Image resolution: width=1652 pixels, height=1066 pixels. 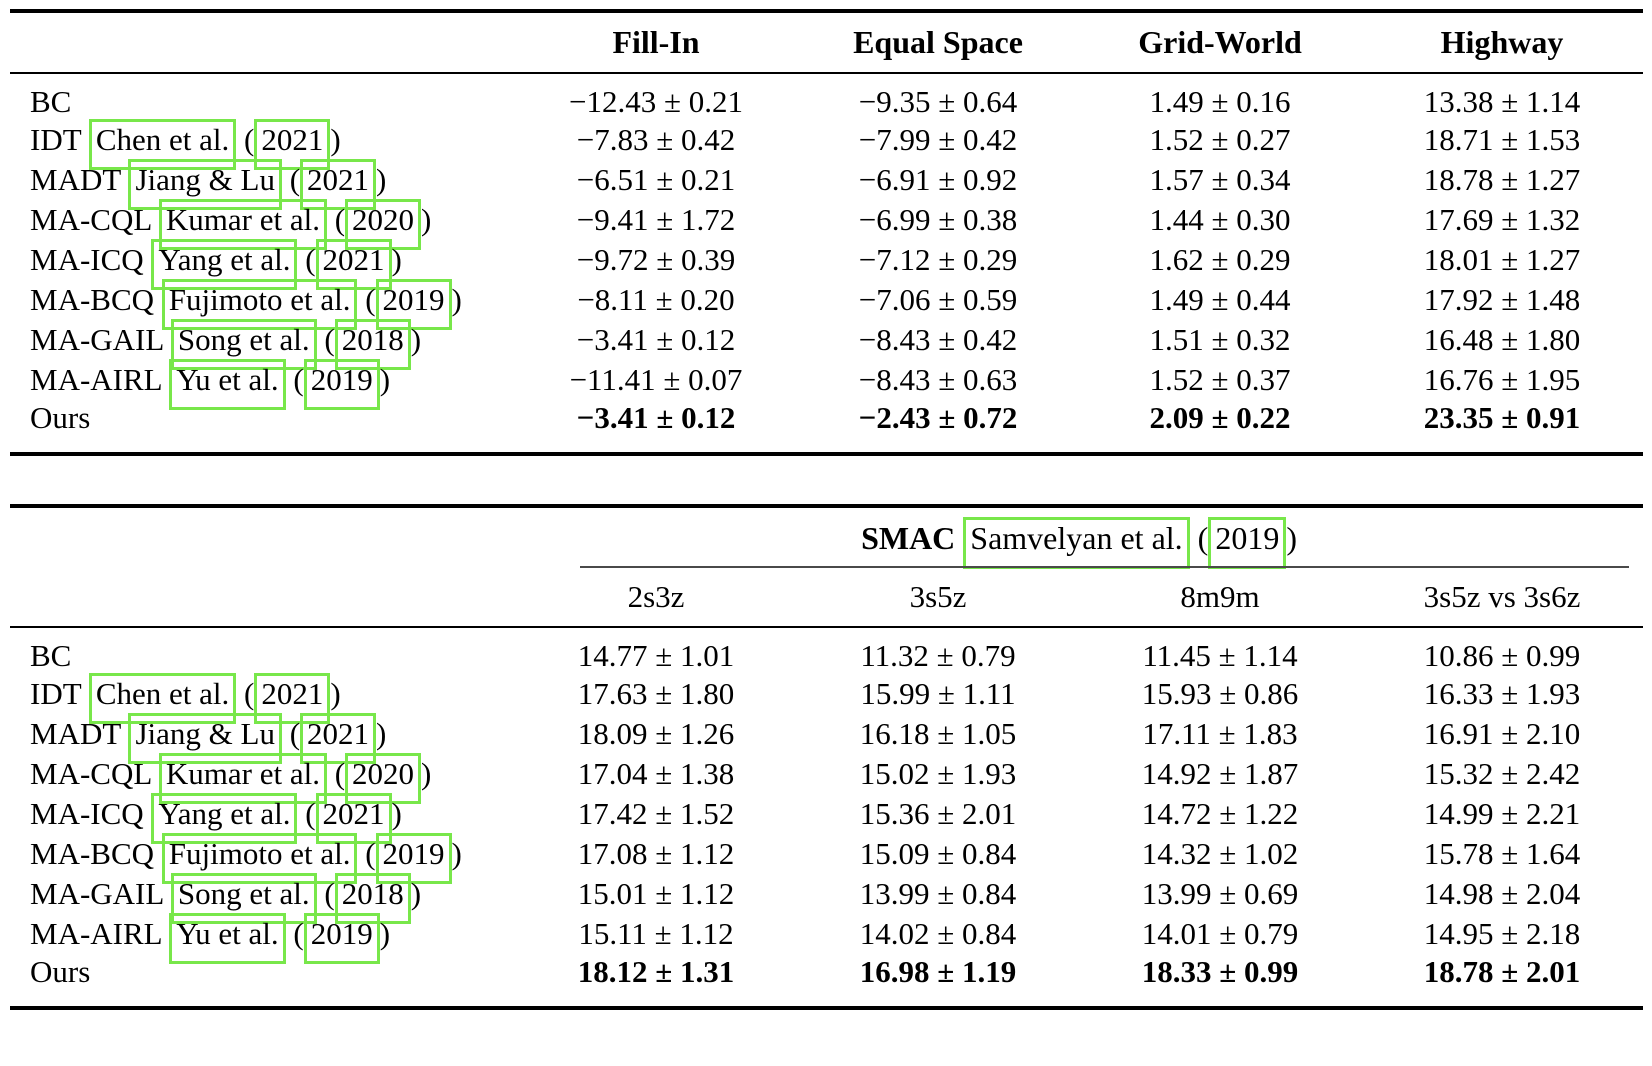 What do you see at coordinates (1502, 971) in the screenshot?
I see `value-cell: 18.78 ± 2.01` at bounding box center [1502, 971].